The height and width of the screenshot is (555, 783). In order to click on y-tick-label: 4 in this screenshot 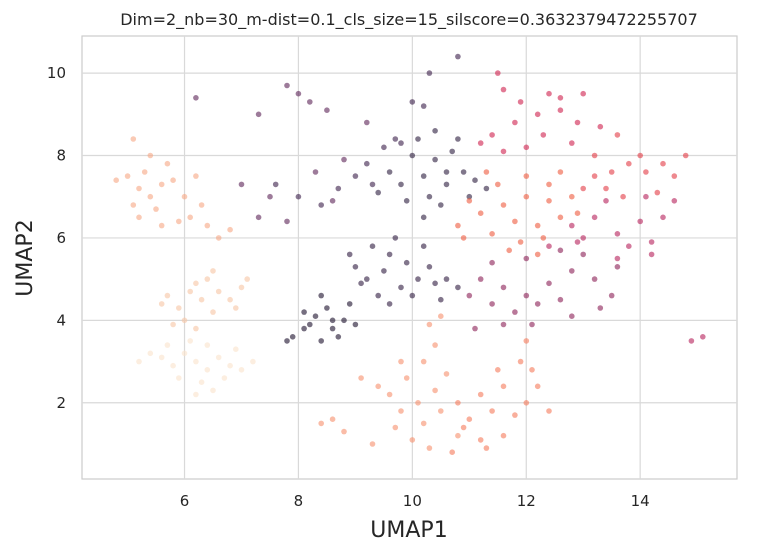, I will do `click(61, 320)`.